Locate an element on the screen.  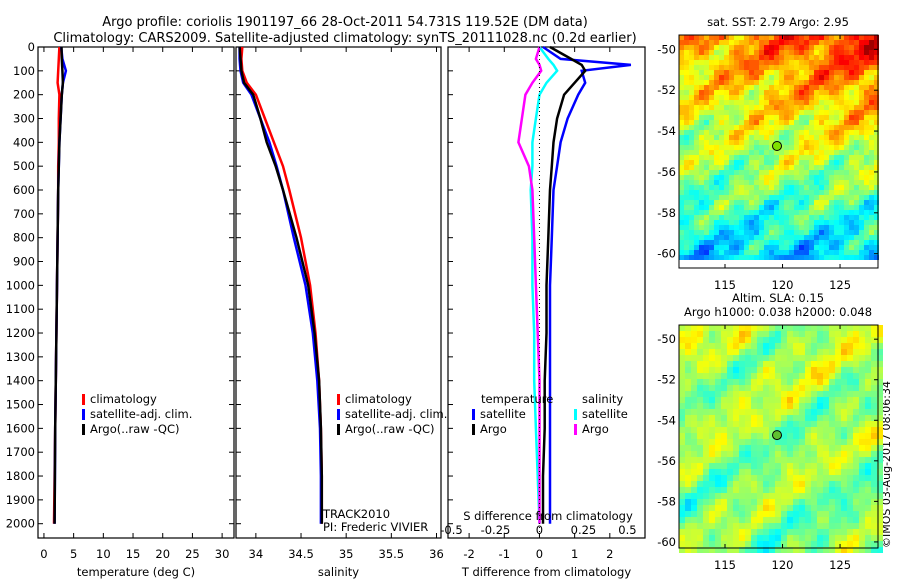
lat-tick-label: -58 is located at coordinates (666, 501).